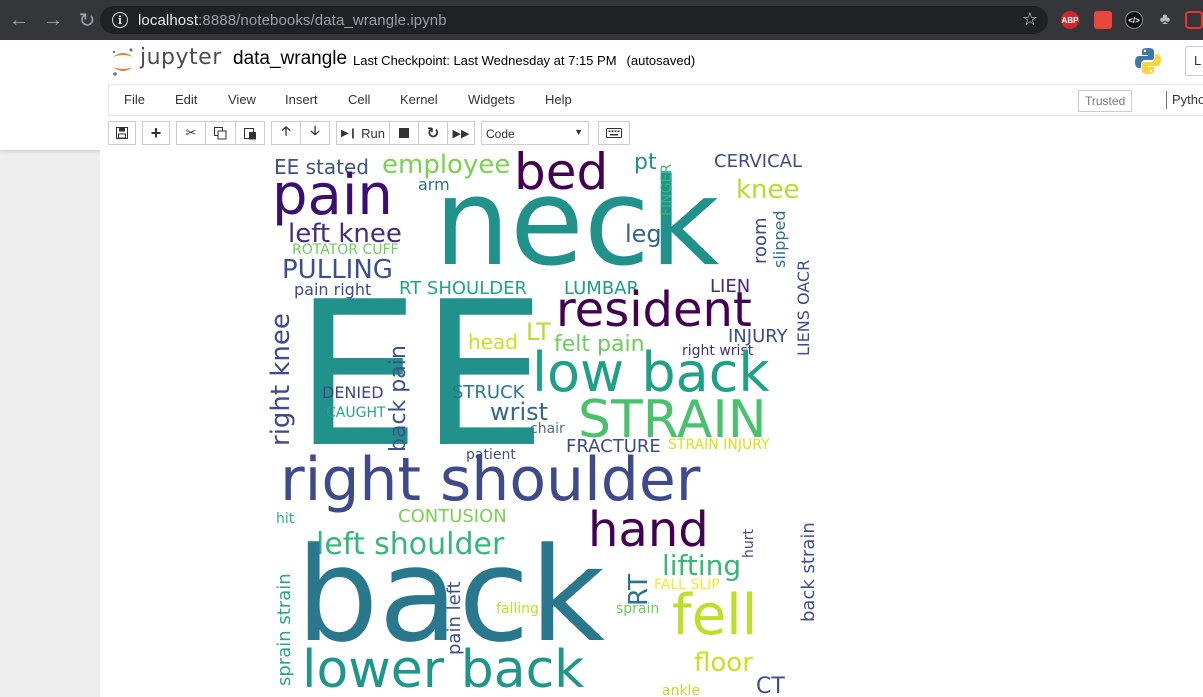 This screenshot has height=697, width=1203. What do you see at coordinates (301, 99) in the screenshot?
I see `menu-insert: Insert` at bounding box center [301, 99].